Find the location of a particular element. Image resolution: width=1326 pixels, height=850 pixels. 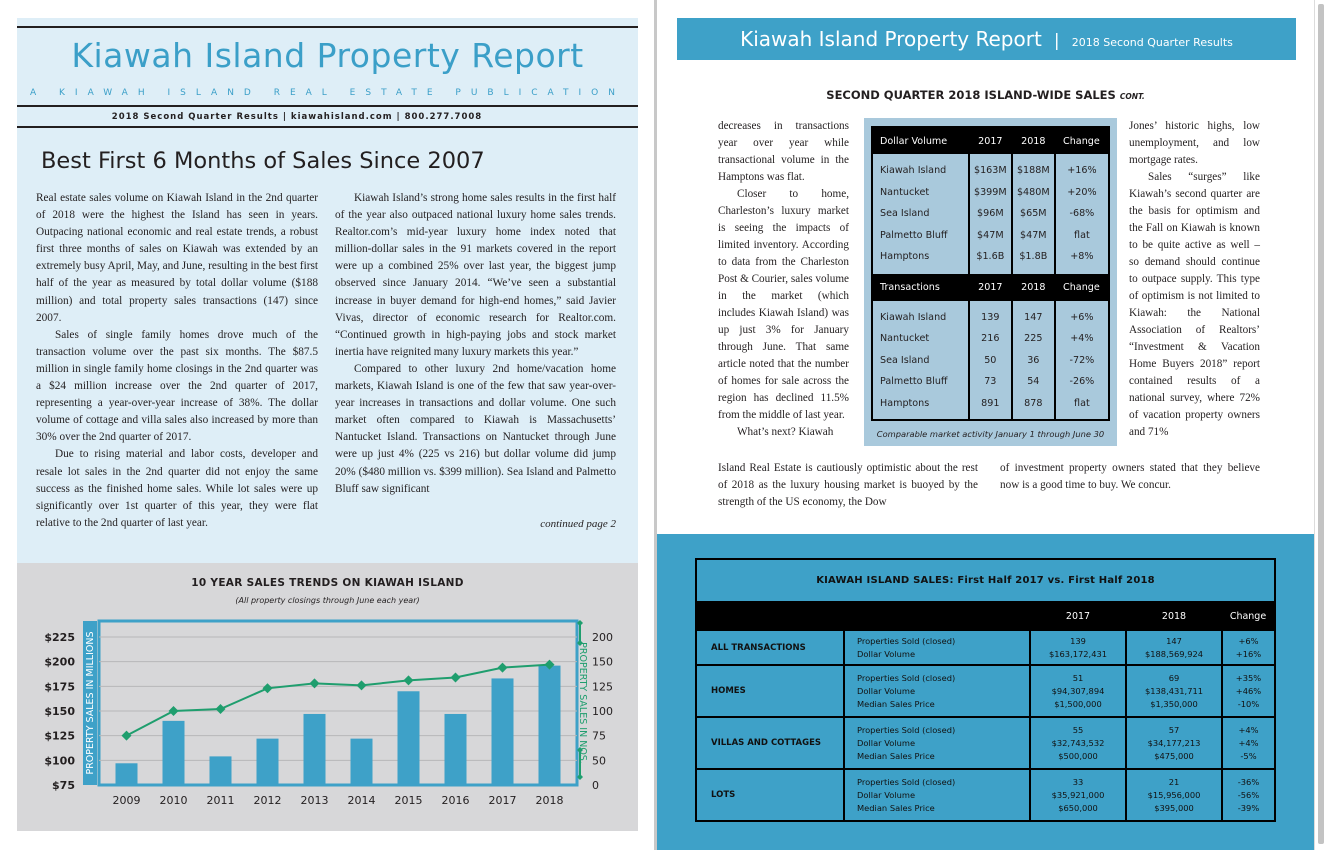

cell: 36 is located at coordinates (1032, 360).